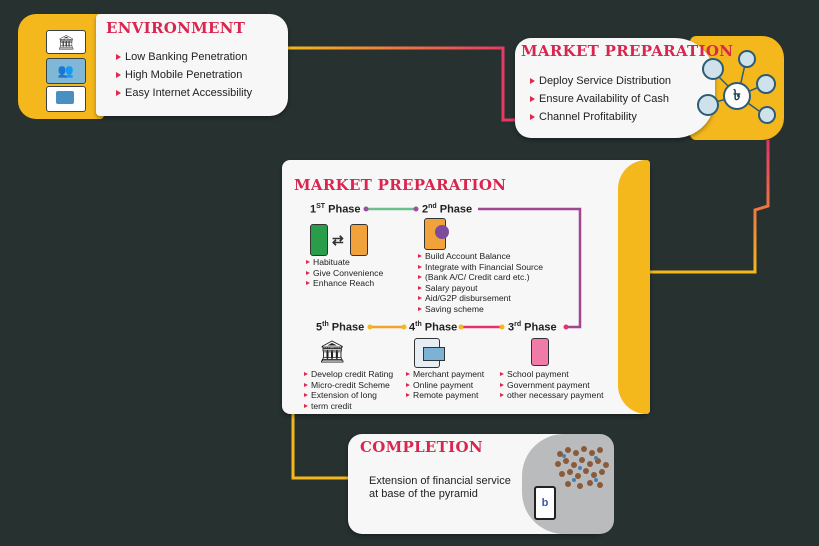 The width and height of the screenshot is (819, 546). I want to click on list-item: Give Convenience, so click(344, 273).